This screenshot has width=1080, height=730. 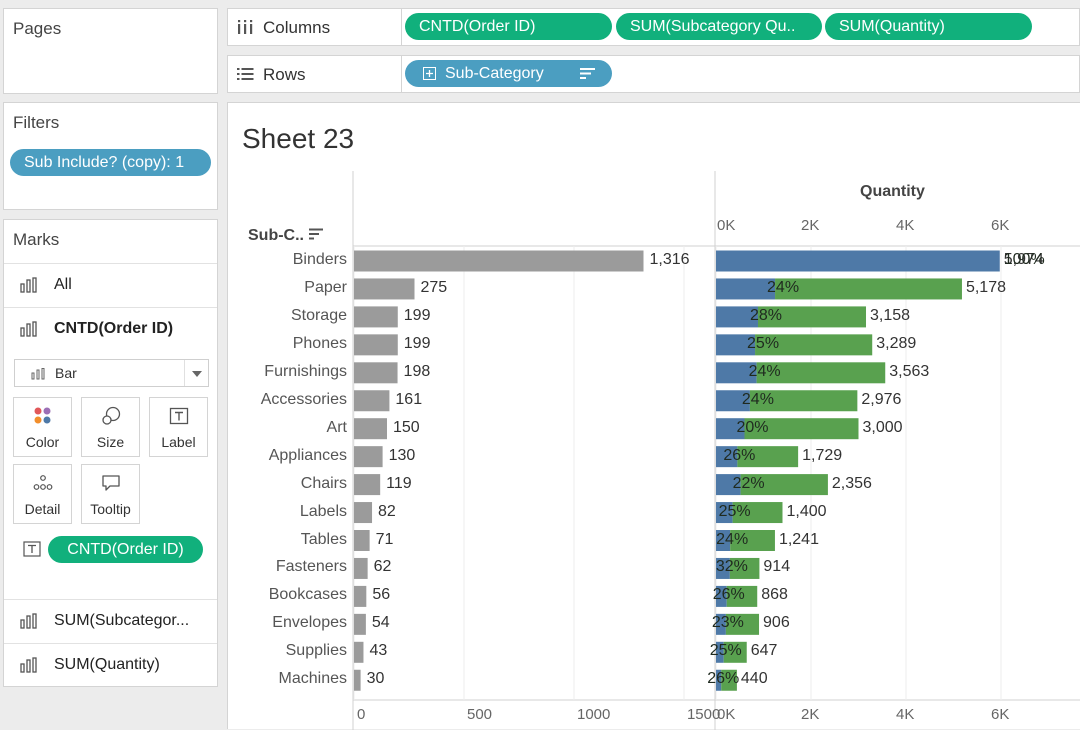 What do you see at coordinates (125, 549) in the screenshot?
I see `label-pill-cntd-order-id: CNTD(Order ID)` at bounding box center [125, 549].